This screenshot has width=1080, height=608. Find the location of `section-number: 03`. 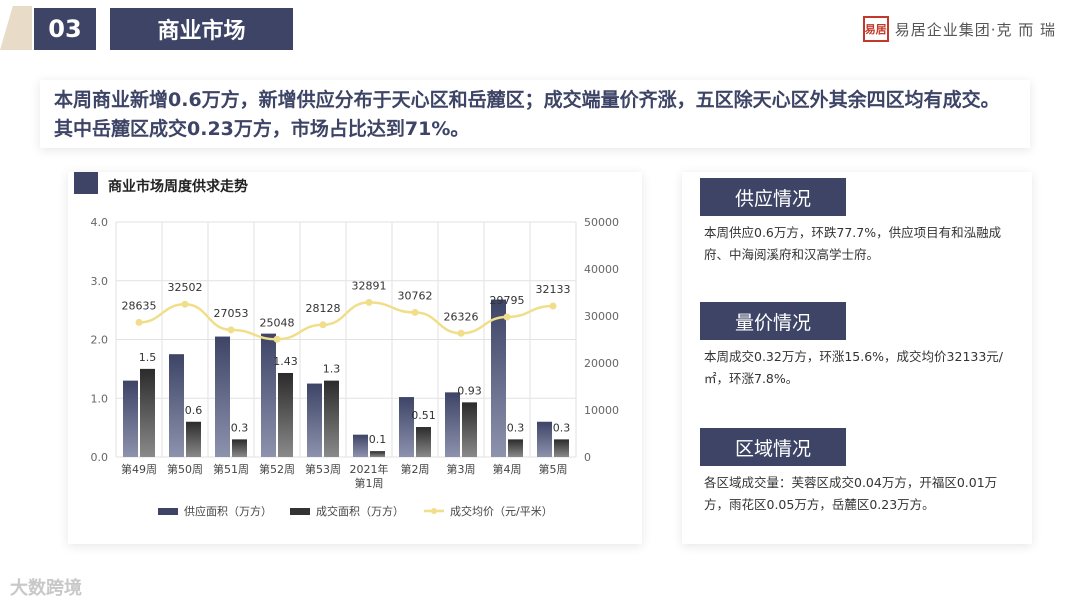

section-number: 03 is located at coordinates (65, 29).